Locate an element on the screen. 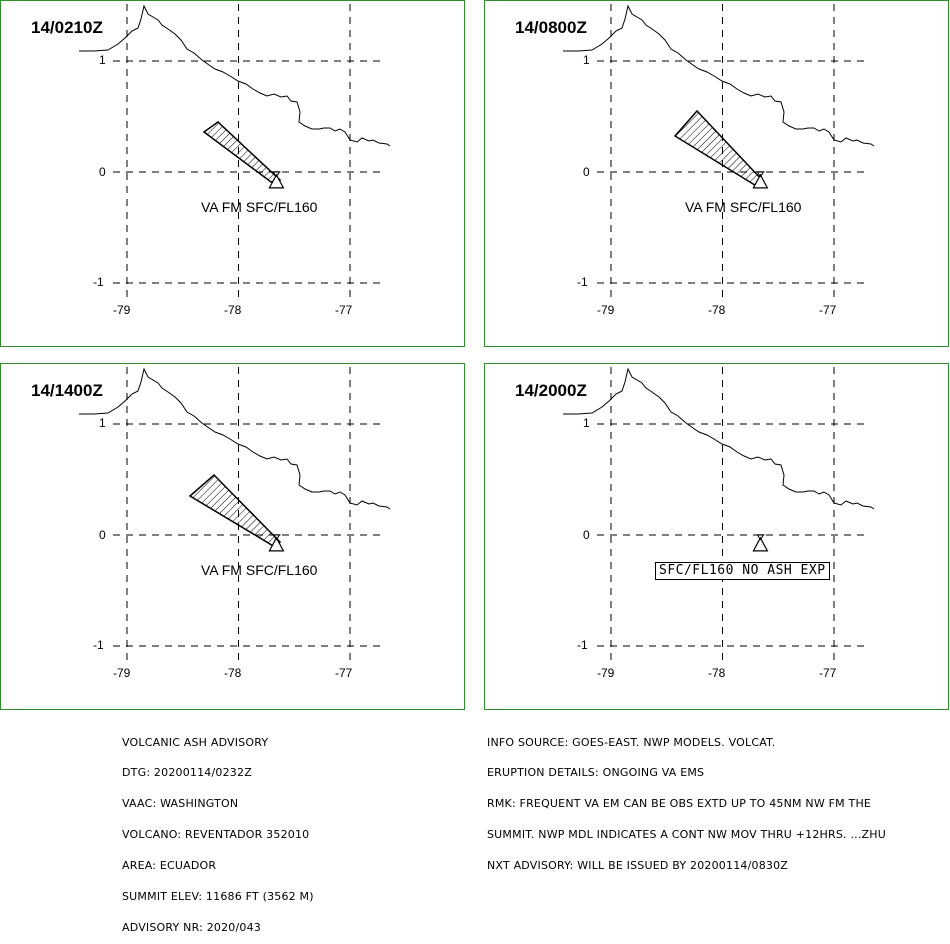  advisory-volcano: VOLCANO: REVENTADOR 352010 is located at coordinates (216, 835).